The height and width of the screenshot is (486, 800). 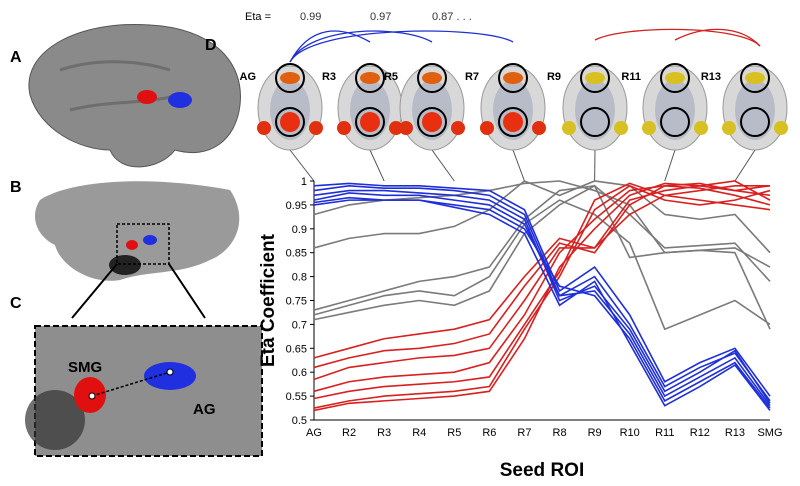 I want to click on y-tick-label: 0.85, so click(x=296, y=254).